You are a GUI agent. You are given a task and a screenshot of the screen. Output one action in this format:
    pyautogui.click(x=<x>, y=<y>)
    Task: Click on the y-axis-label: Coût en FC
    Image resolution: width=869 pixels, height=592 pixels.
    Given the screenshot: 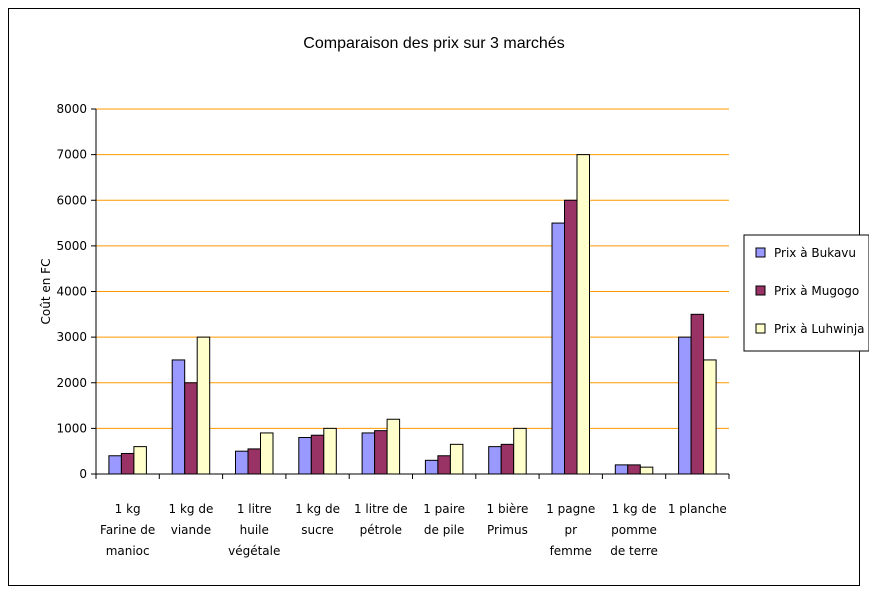 What is the action you would take?
    pyautogui.click(x=46, y=292)
    